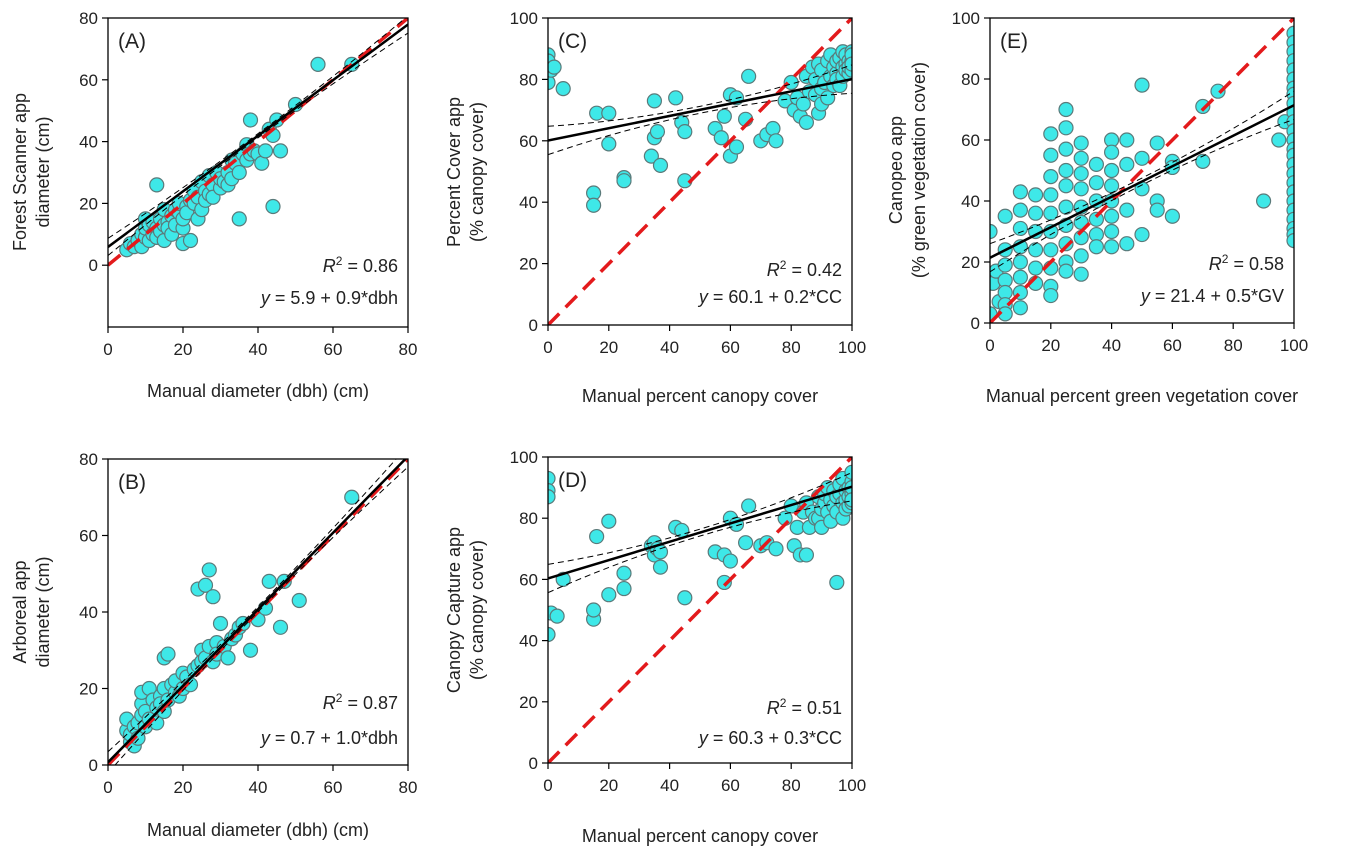  Describe the element at coordinates (370, 703) in the screenshot. I see `r-squared-value: = 0.87` at that location.